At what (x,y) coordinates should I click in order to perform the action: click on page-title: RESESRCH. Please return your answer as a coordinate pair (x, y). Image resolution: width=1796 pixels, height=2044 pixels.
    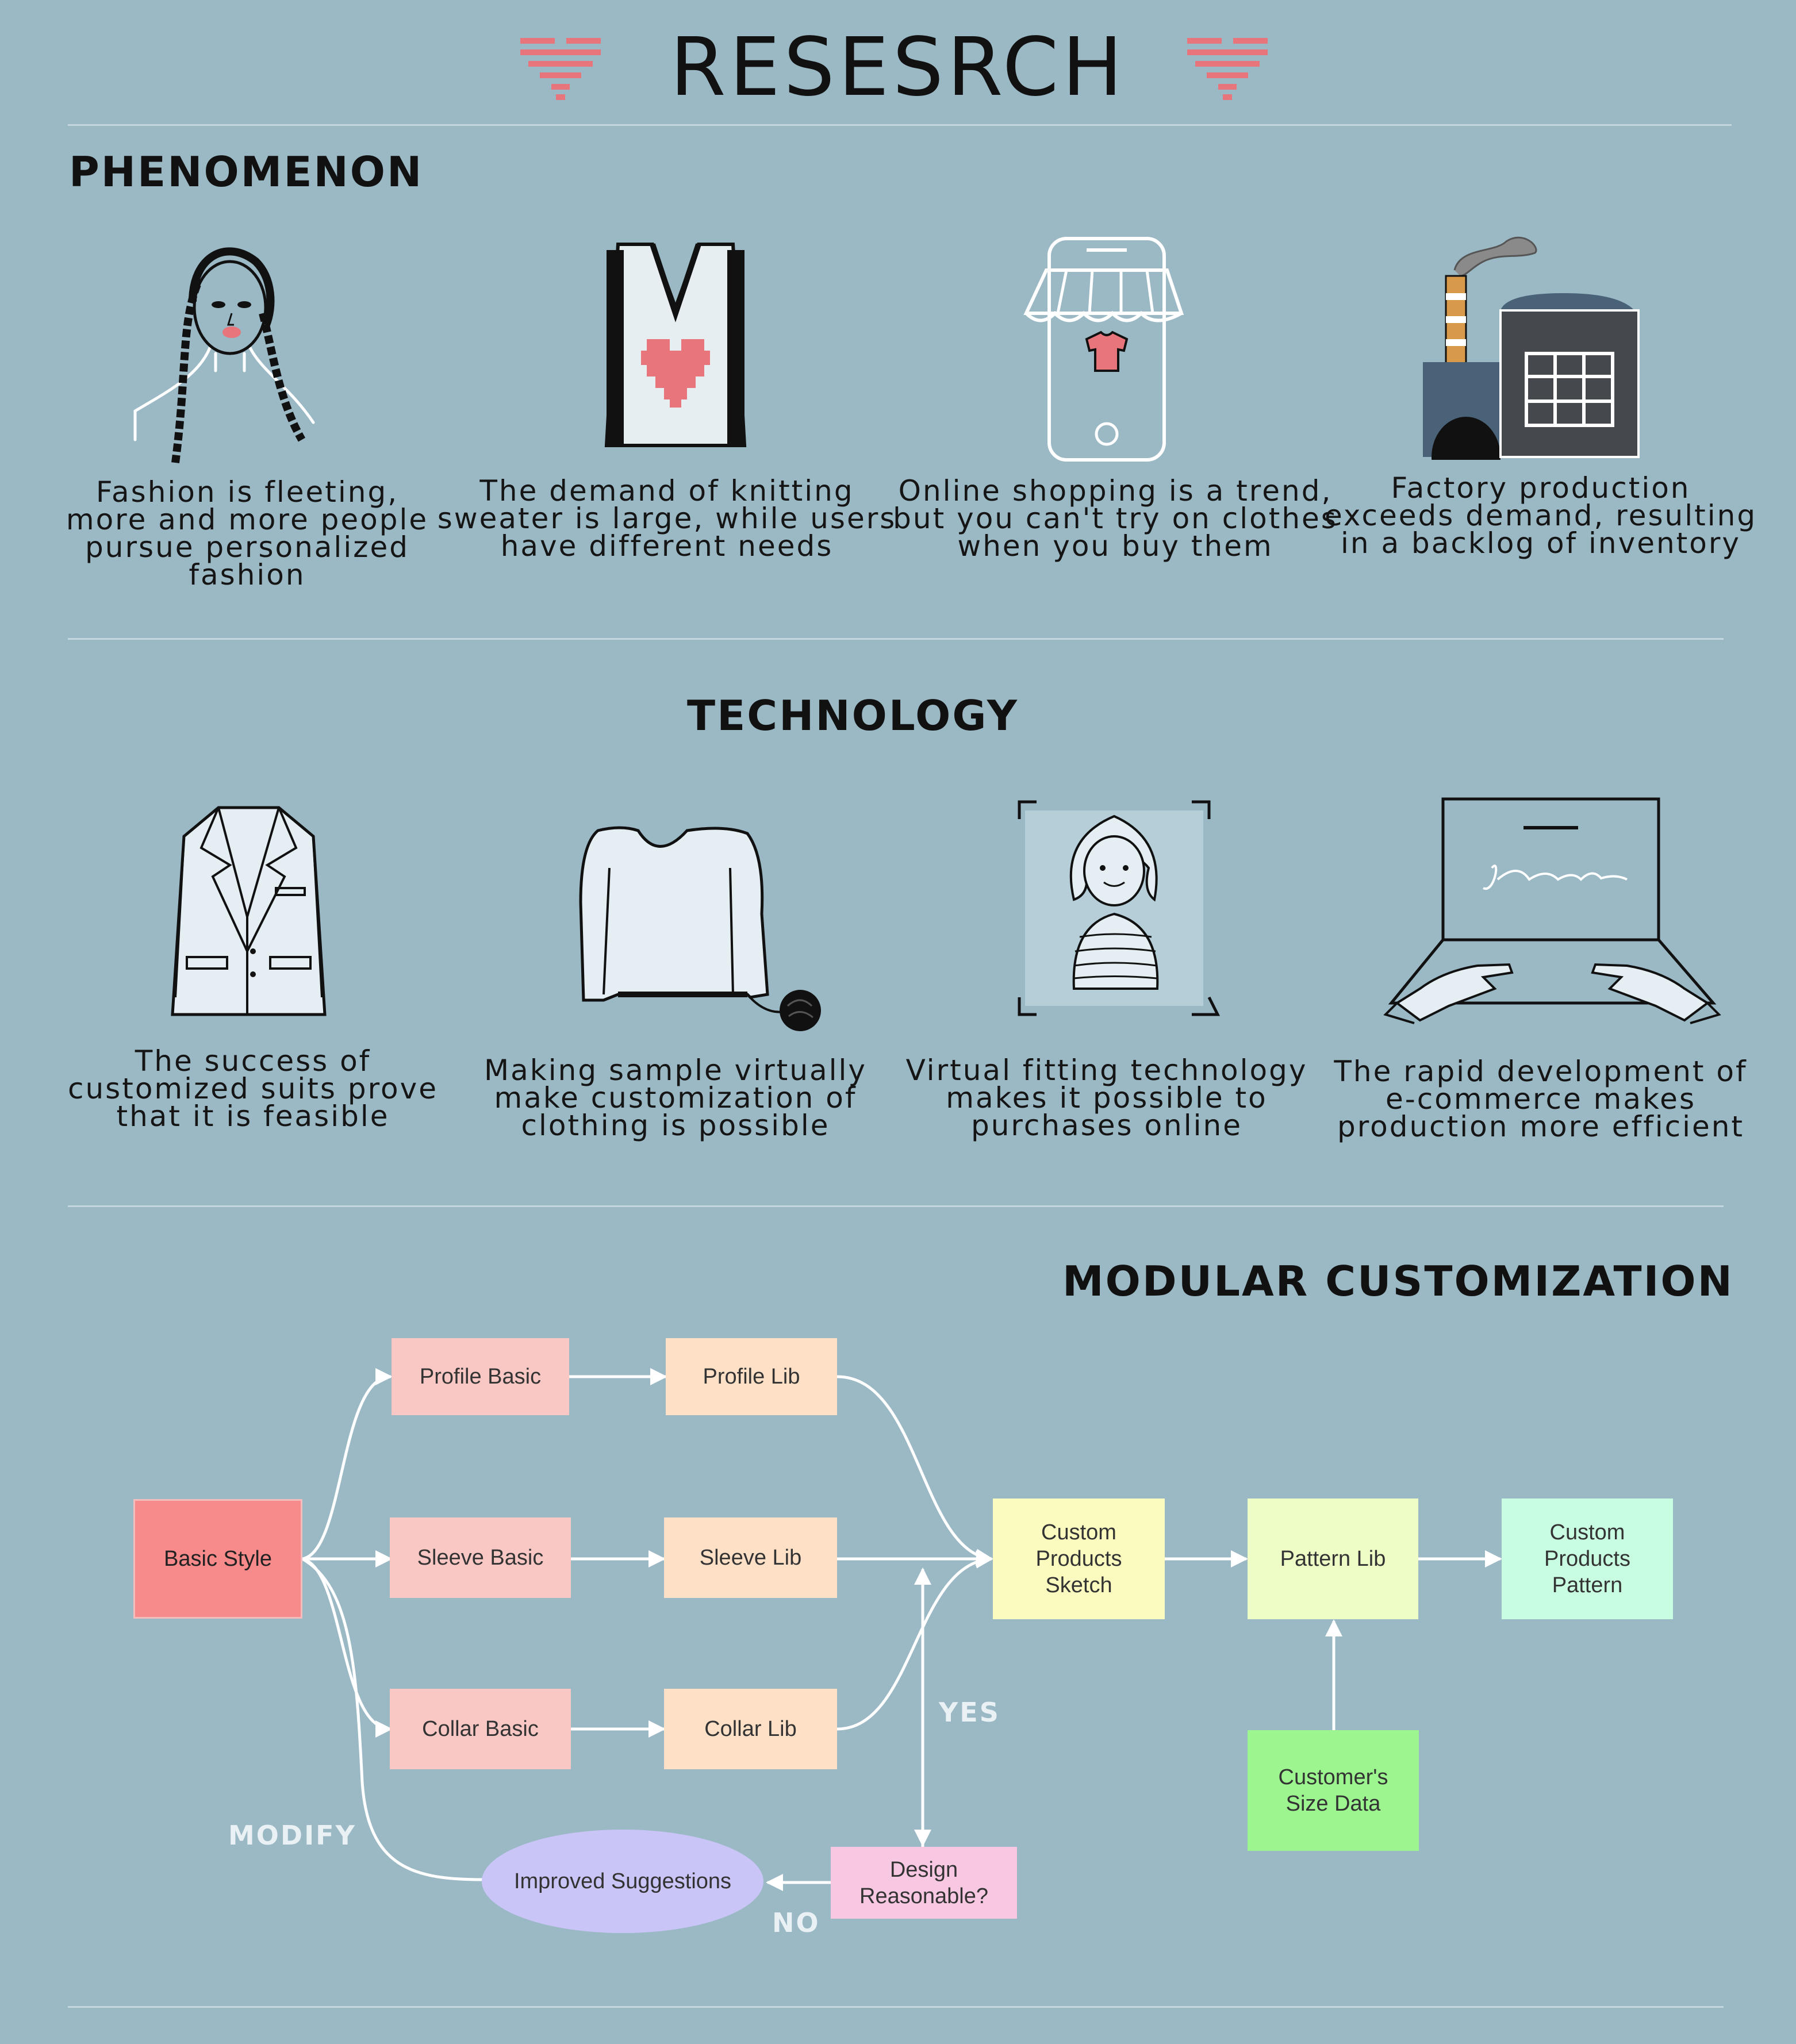
    Looking at the image, I should click on (898, 67).